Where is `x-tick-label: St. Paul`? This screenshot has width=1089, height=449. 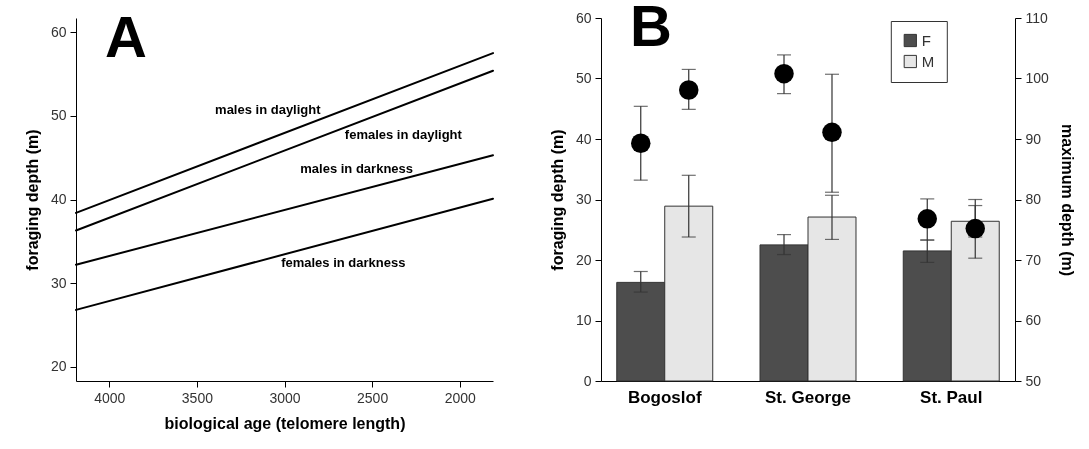
x-tick-label: St. Paul is located at coordinates (951, 397).